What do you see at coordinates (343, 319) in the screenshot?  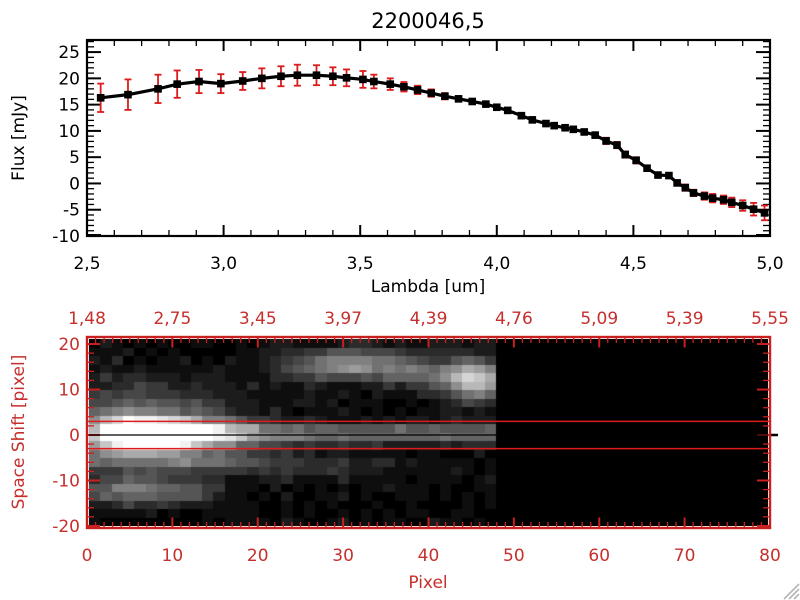 I see `wavelength-tick-label: 3,97` at bounding box center [343, 319].